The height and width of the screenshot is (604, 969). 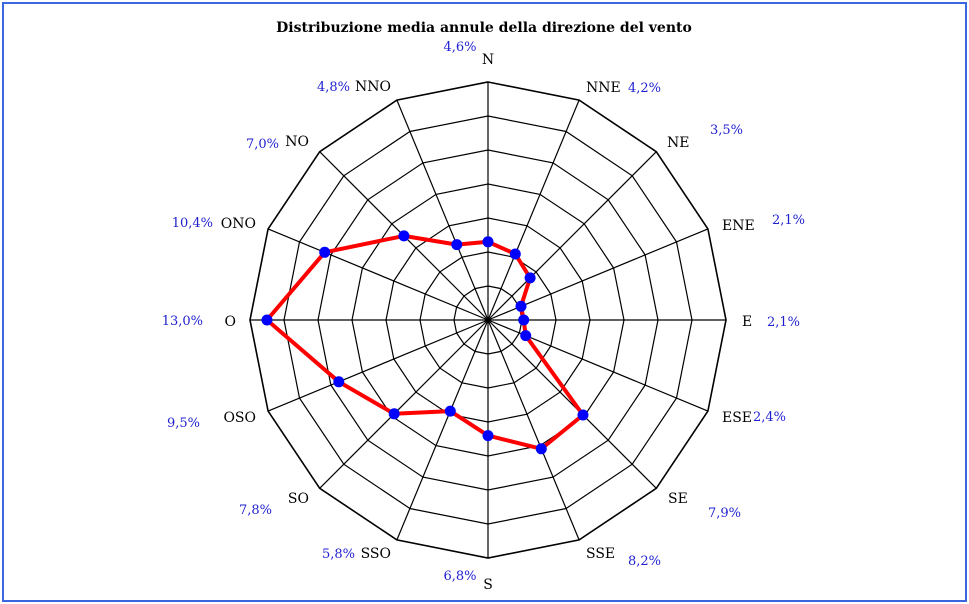 What do you see at coordinates (459, 576) in the screenshot?
I see `value-label: 6,8%` at bounding box center [459, 576].